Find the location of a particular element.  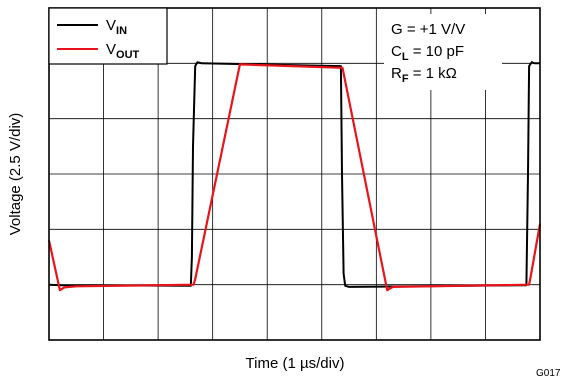

annotation-box: G = +1 V/V CL = 10 pF RF = 1 kΩ is located at coordinates (443, 52).